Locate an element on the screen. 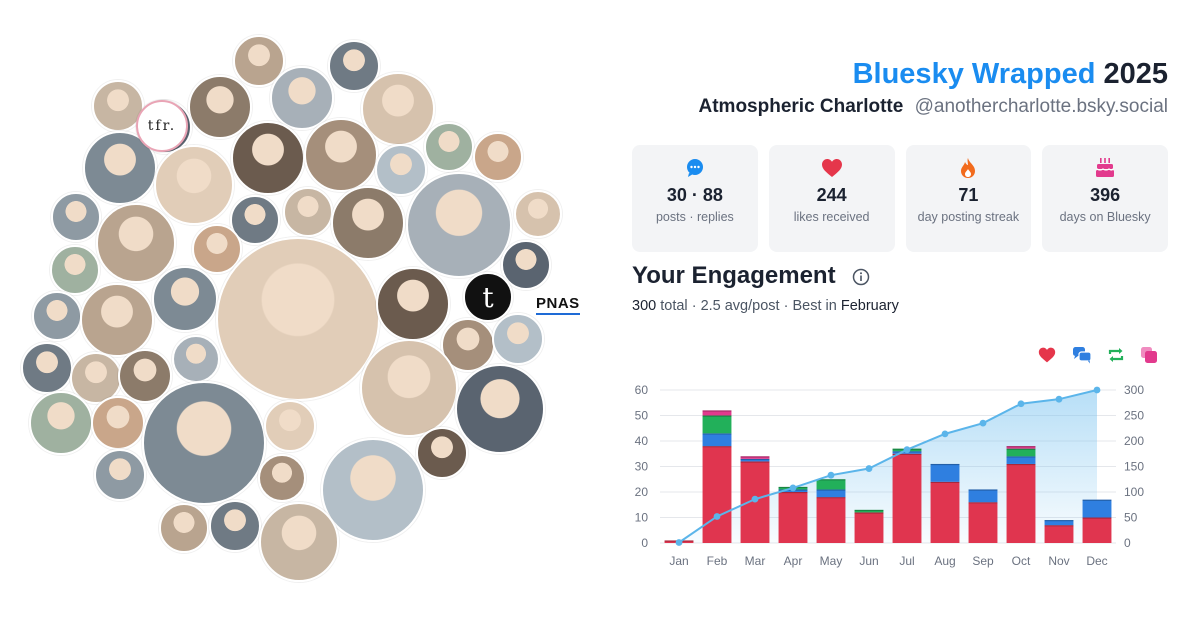  y-right-tick-label: 50 is located at coordinates (1131, 518).